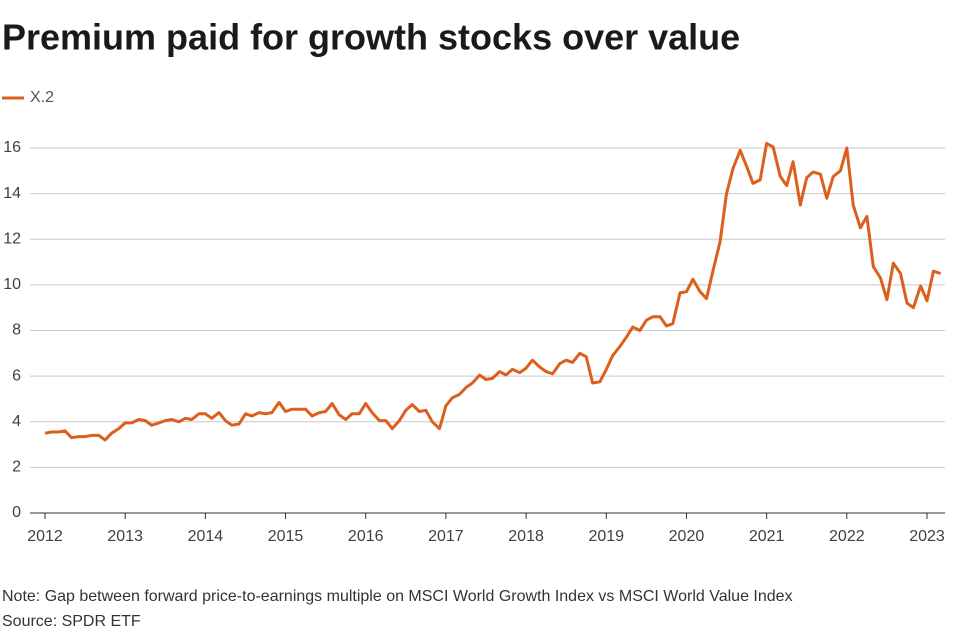 The height and width of the screenshot is (640, 960). Describe the element at coordinates (16, 375) in the screenshot. I see `y-tick-label: 6` at that location.